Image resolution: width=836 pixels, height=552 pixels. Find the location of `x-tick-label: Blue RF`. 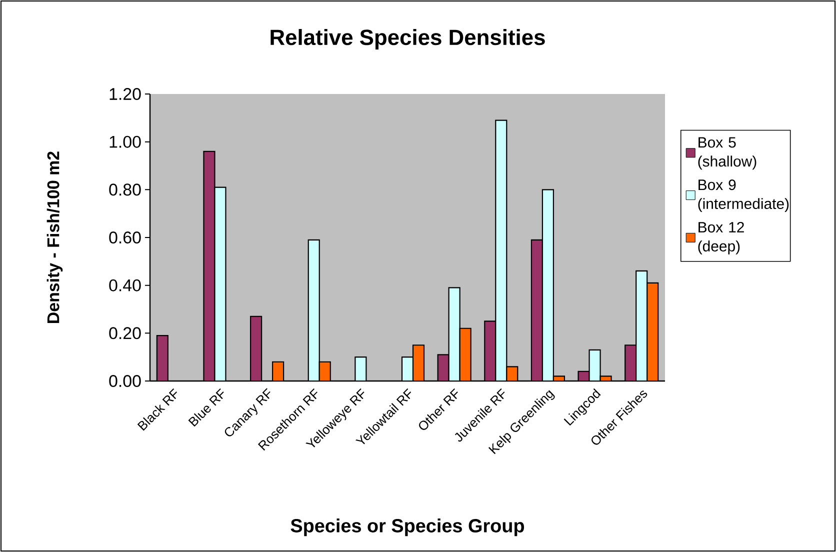

x-tick-label: Blue RF is located at coordinates (206, 407).